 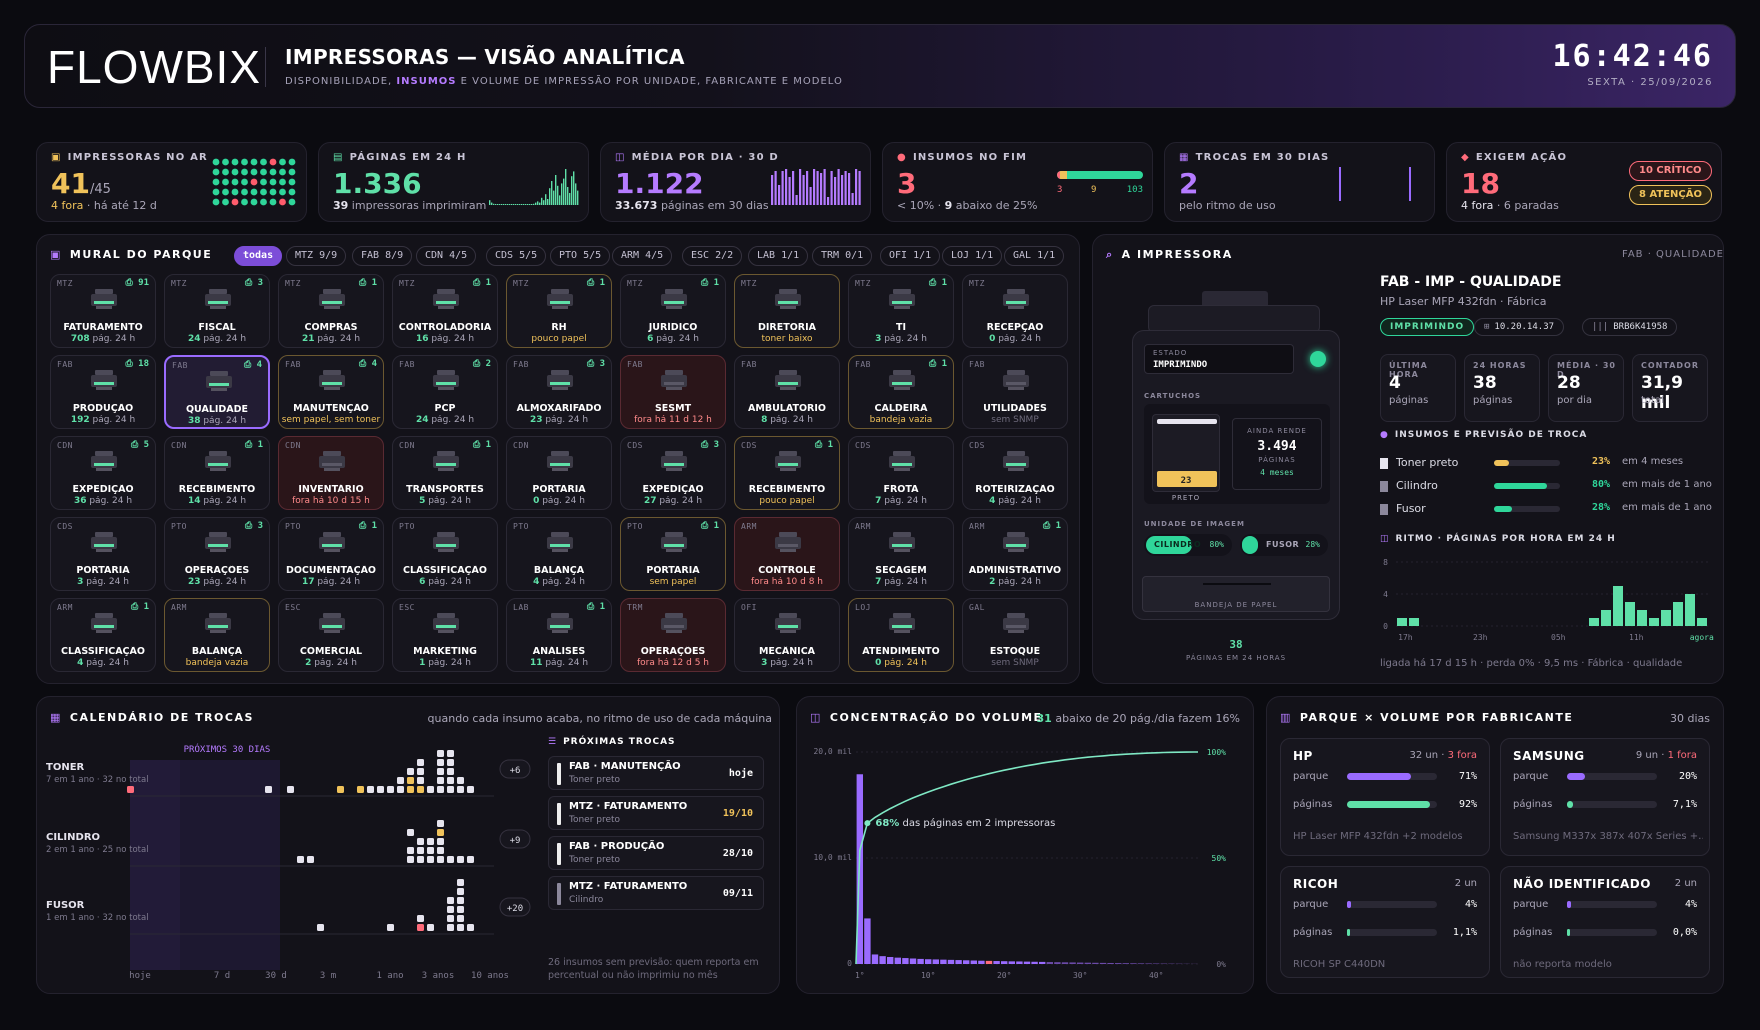 What do you see at coordinates (1015, 473) in the screenshot?
I see `printer-cell: CDS ROTEIRIZAÇÃO 4 pág. 24 h` at bounding box center [1015, 473].